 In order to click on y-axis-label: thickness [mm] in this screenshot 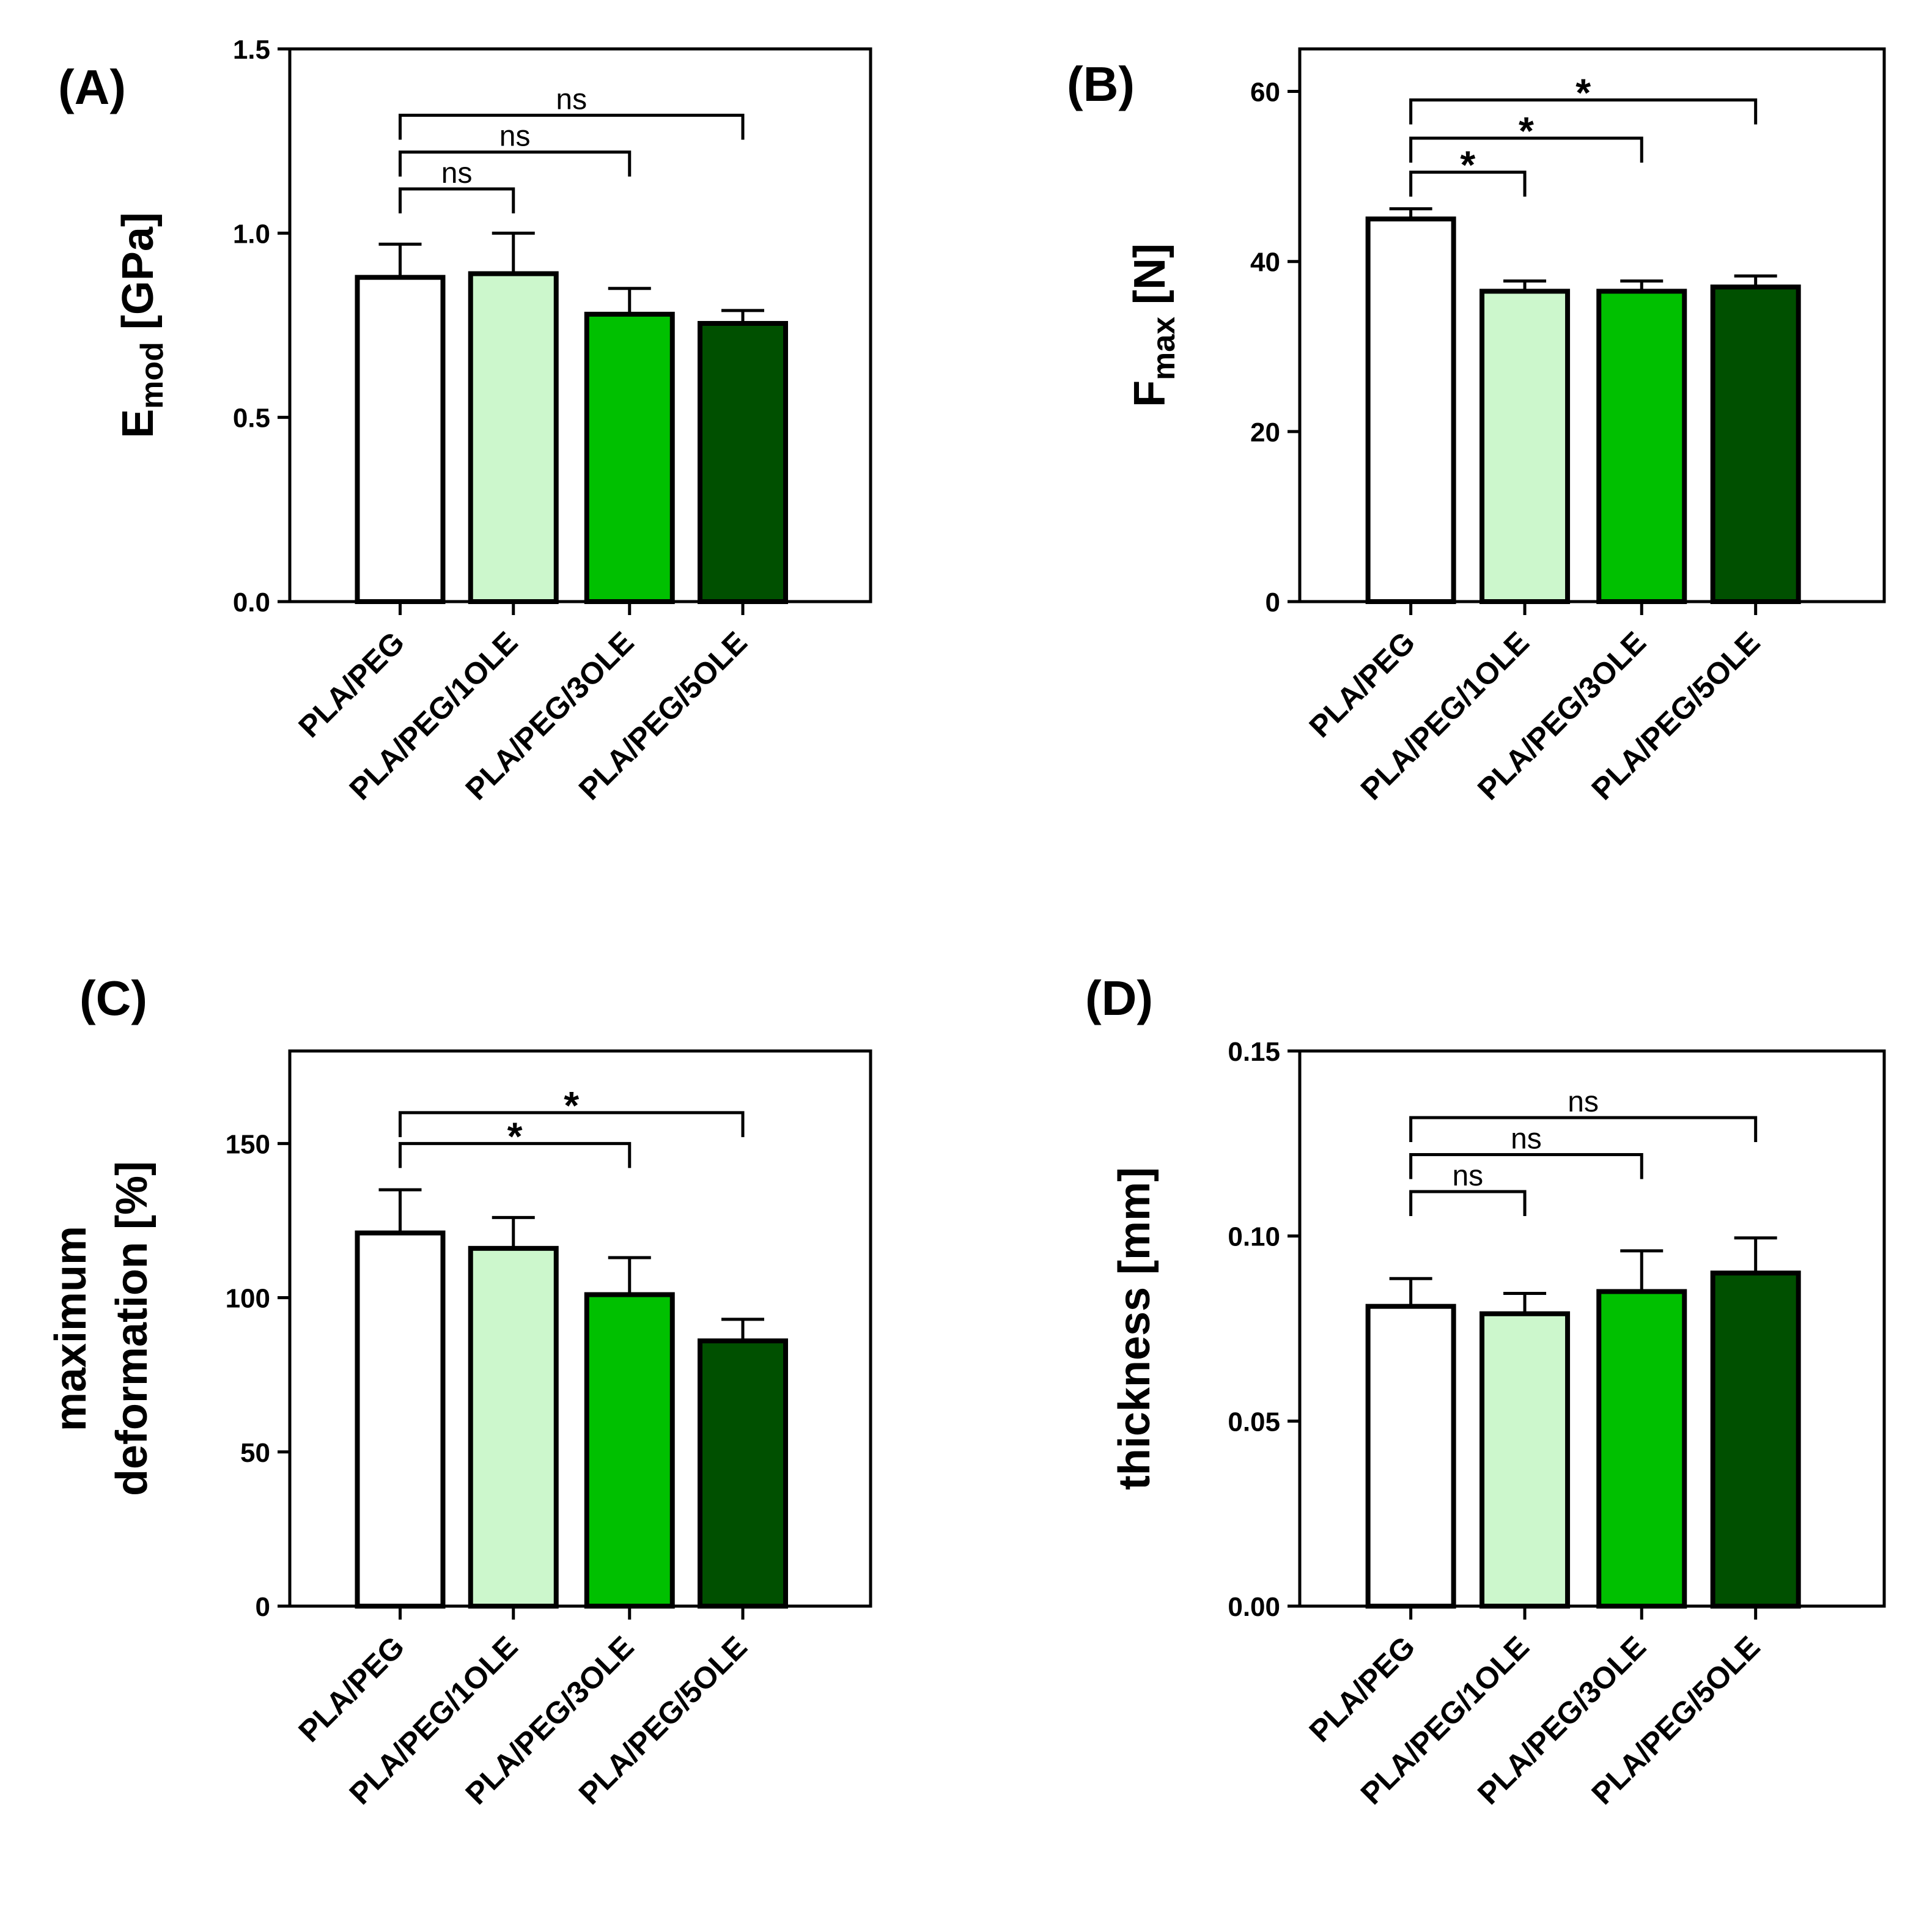, I will do `click(1134, 1328)`.